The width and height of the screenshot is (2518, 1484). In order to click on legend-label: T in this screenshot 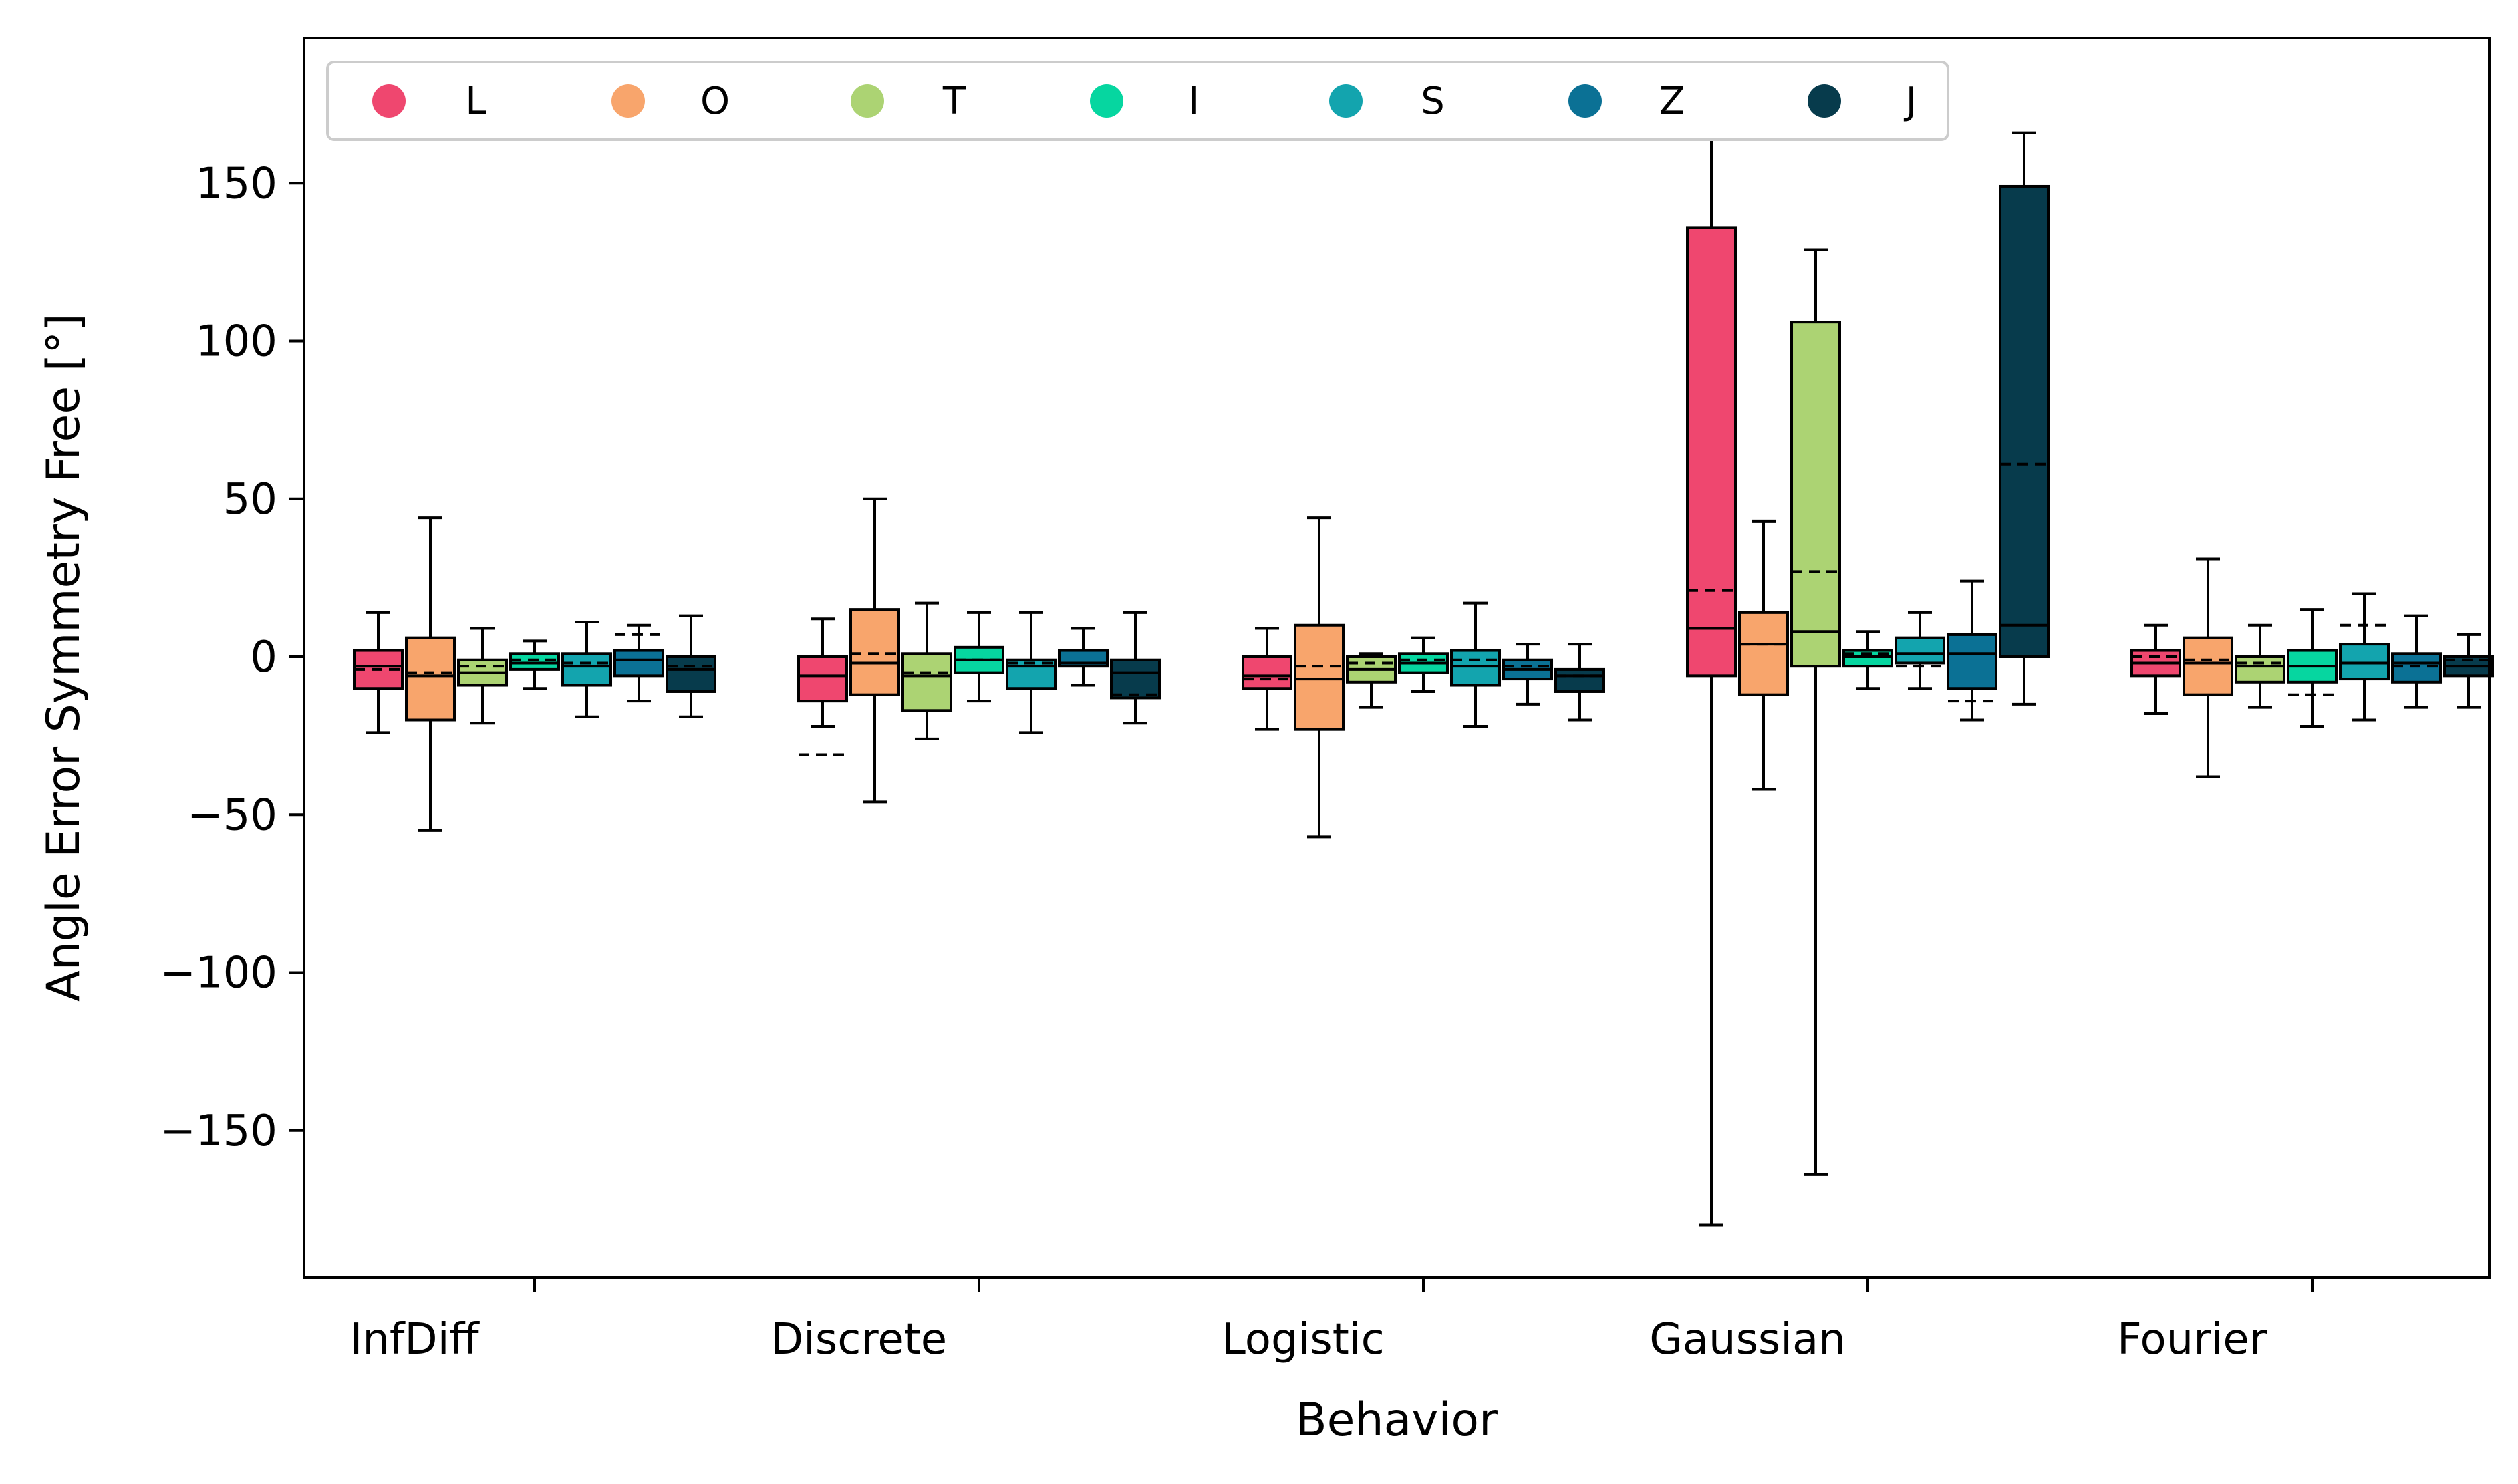, I will do `click(954, 102)`.